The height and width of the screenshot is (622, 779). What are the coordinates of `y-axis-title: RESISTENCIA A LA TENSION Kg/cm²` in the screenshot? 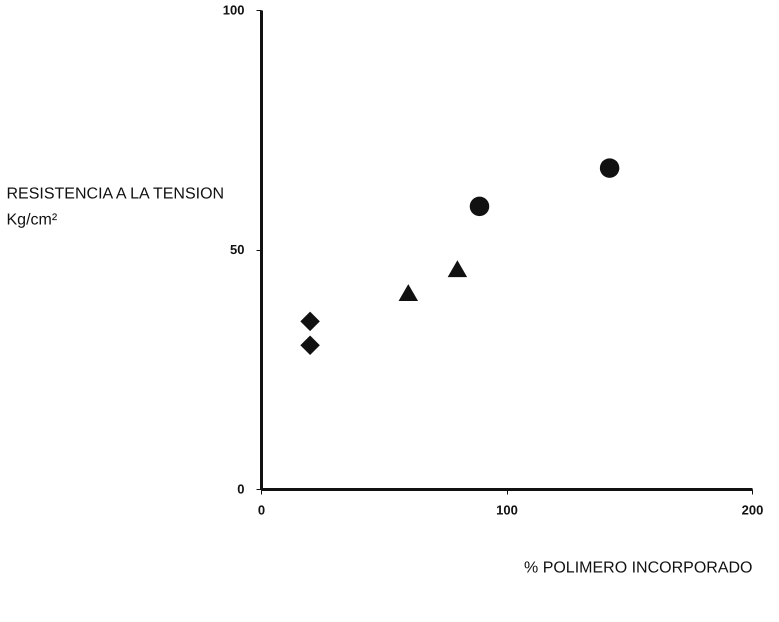 It's located at (115, 207).